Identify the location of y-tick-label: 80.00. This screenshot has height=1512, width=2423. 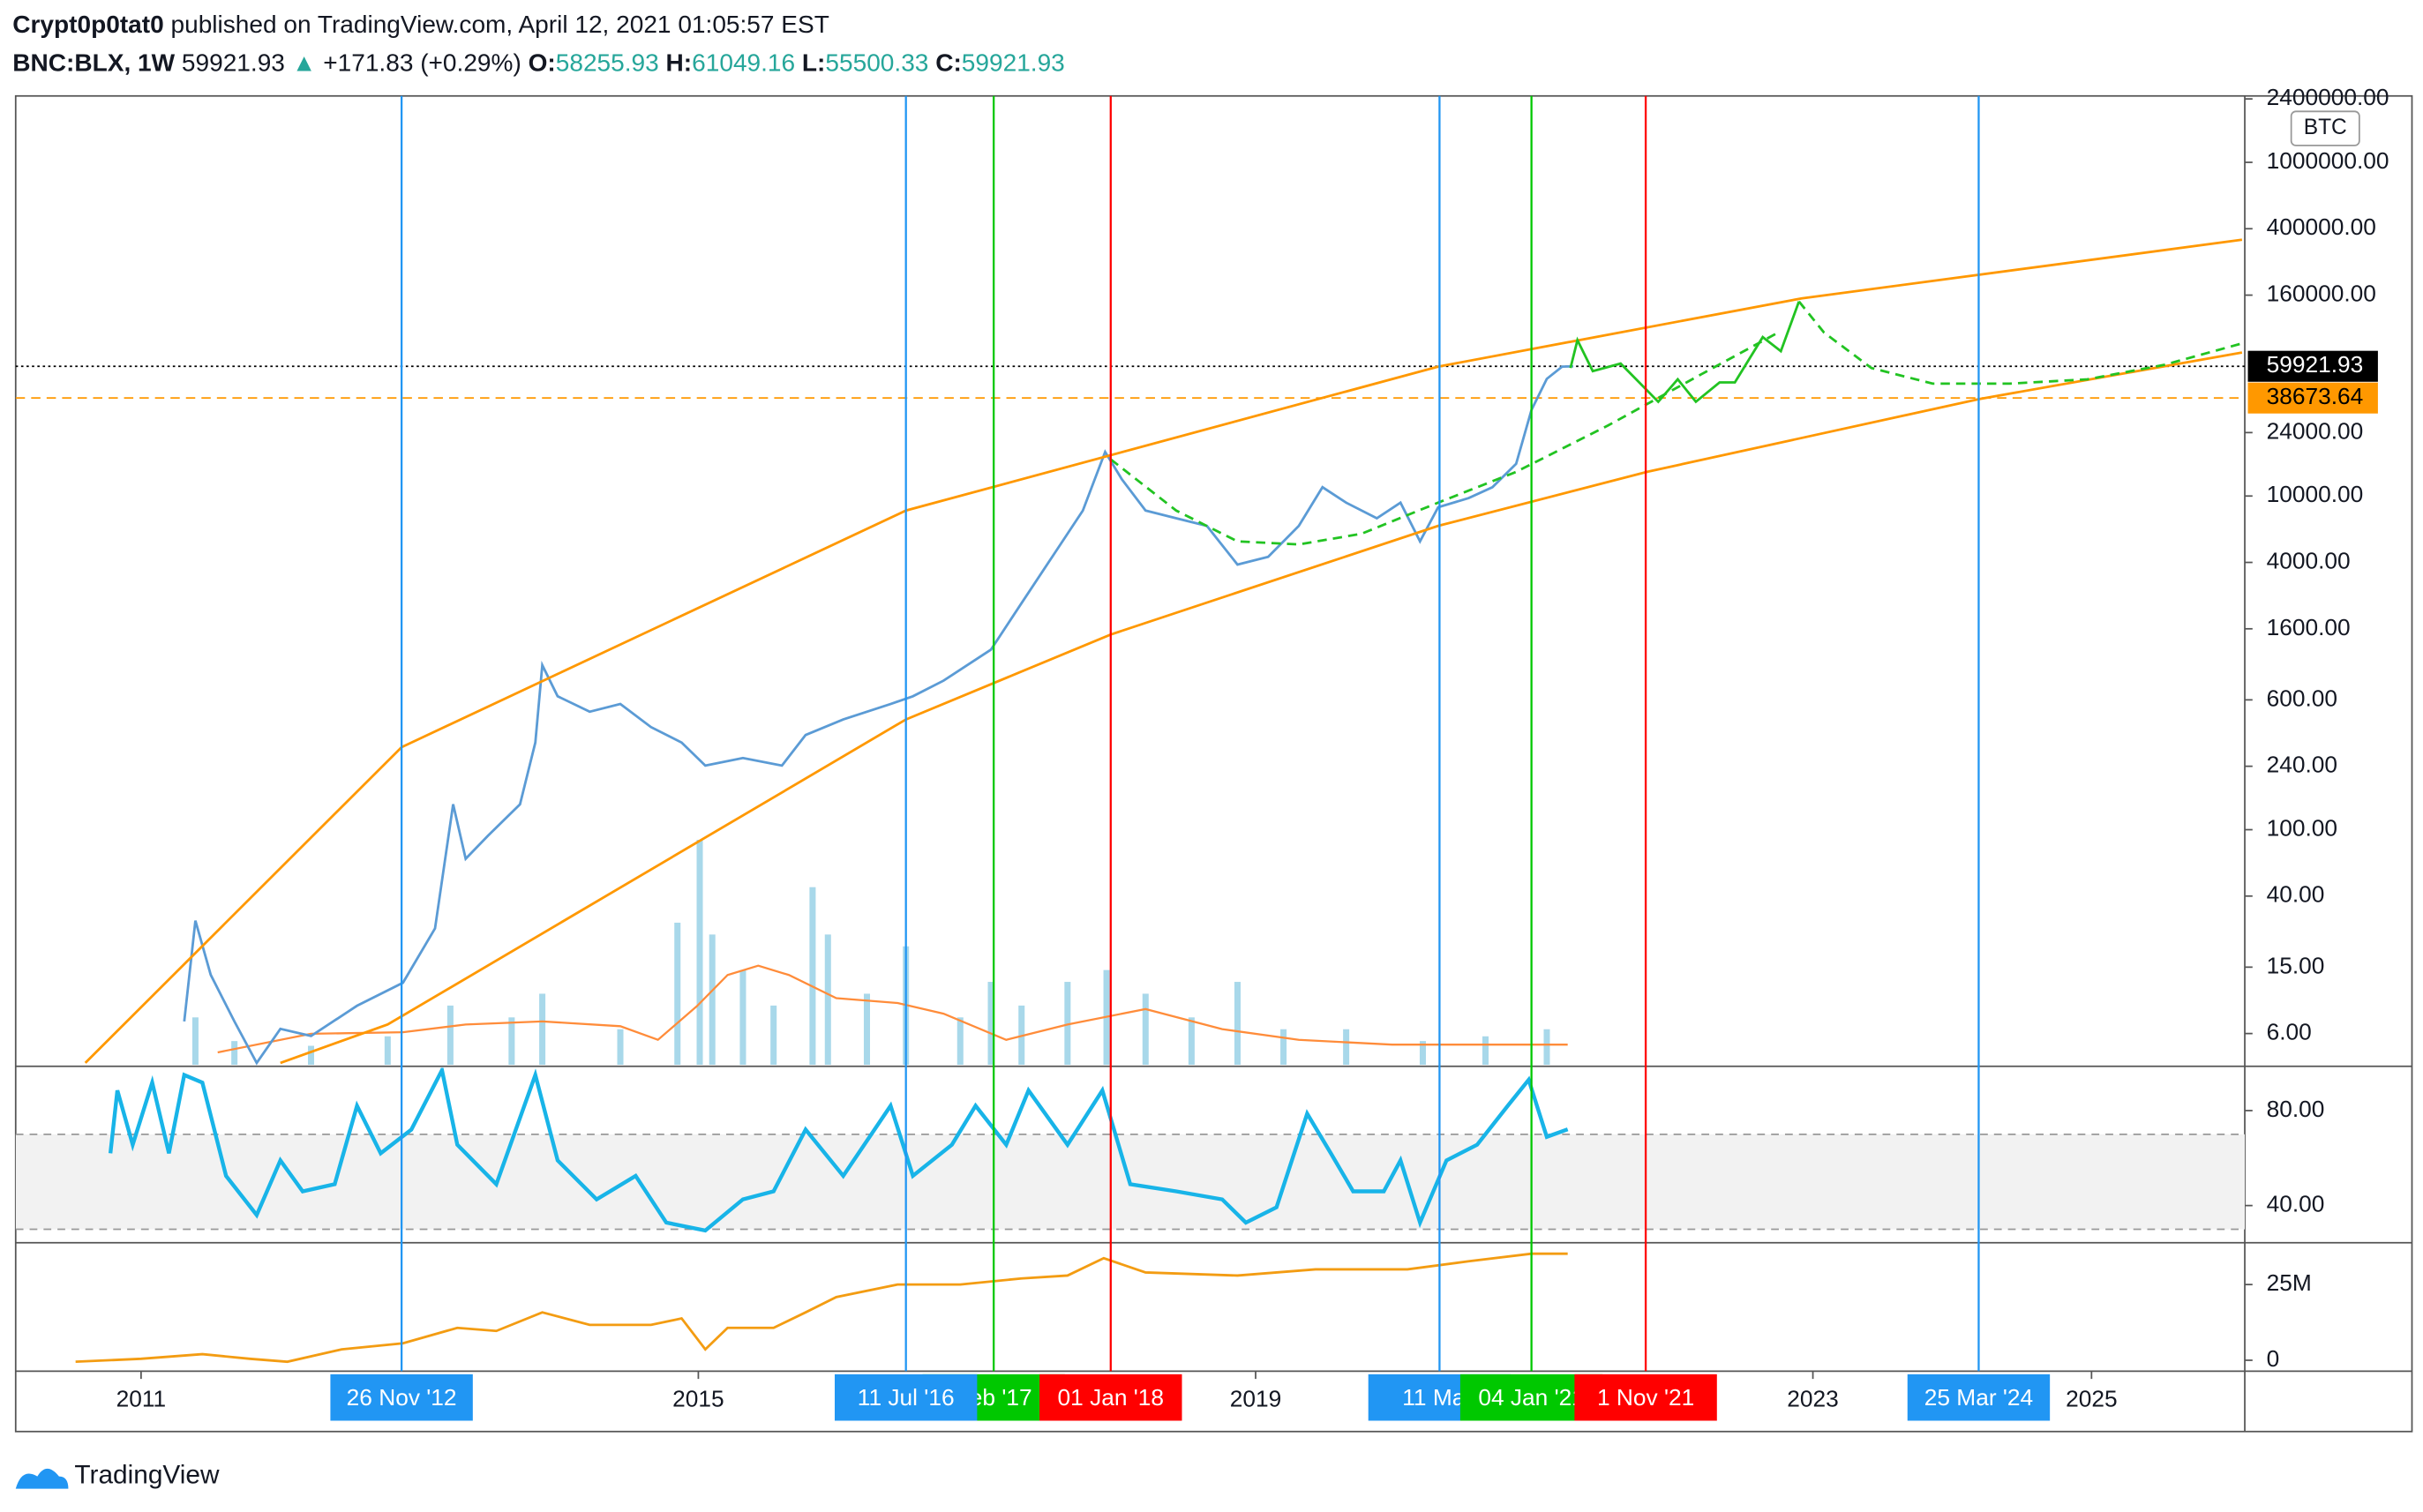
(2296, 1109).